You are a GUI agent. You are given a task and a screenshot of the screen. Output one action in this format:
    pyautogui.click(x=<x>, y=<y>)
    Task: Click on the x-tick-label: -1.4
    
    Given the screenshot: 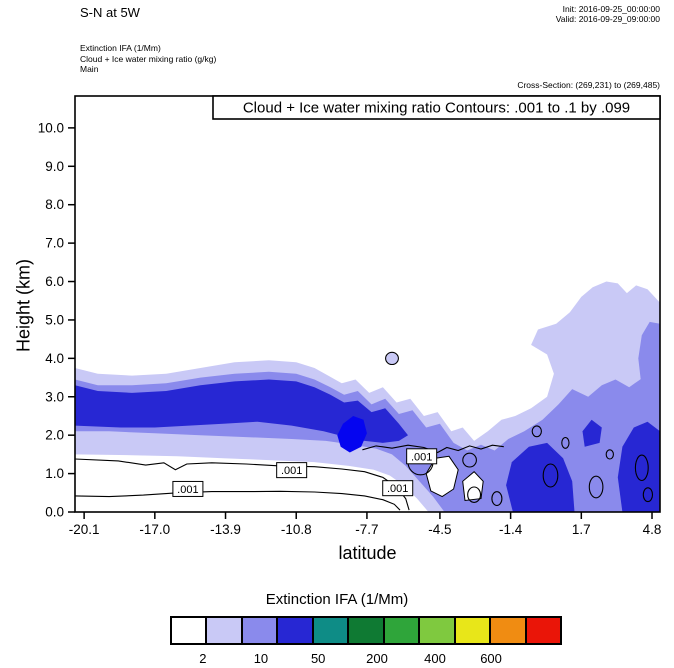 What is the action you would take?
    pyautogui.click(x=511, y=529)
    